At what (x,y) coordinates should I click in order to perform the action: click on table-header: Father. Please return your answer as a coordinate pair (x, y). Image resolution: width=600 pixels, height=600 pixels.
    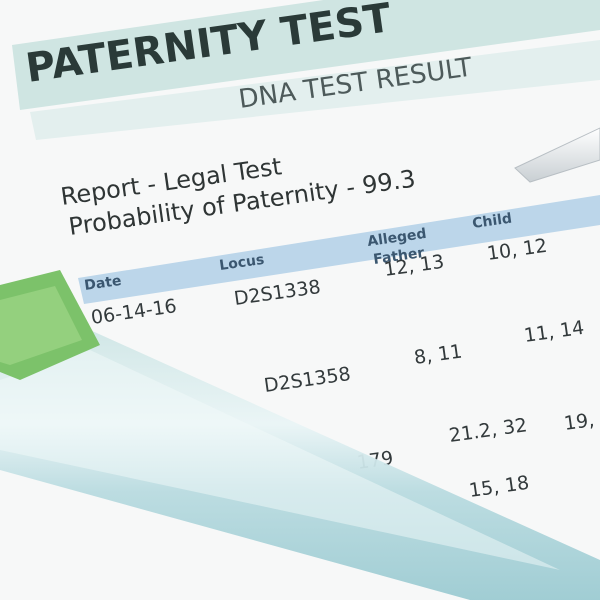
    Looking at the image, I should click on (398, 256).